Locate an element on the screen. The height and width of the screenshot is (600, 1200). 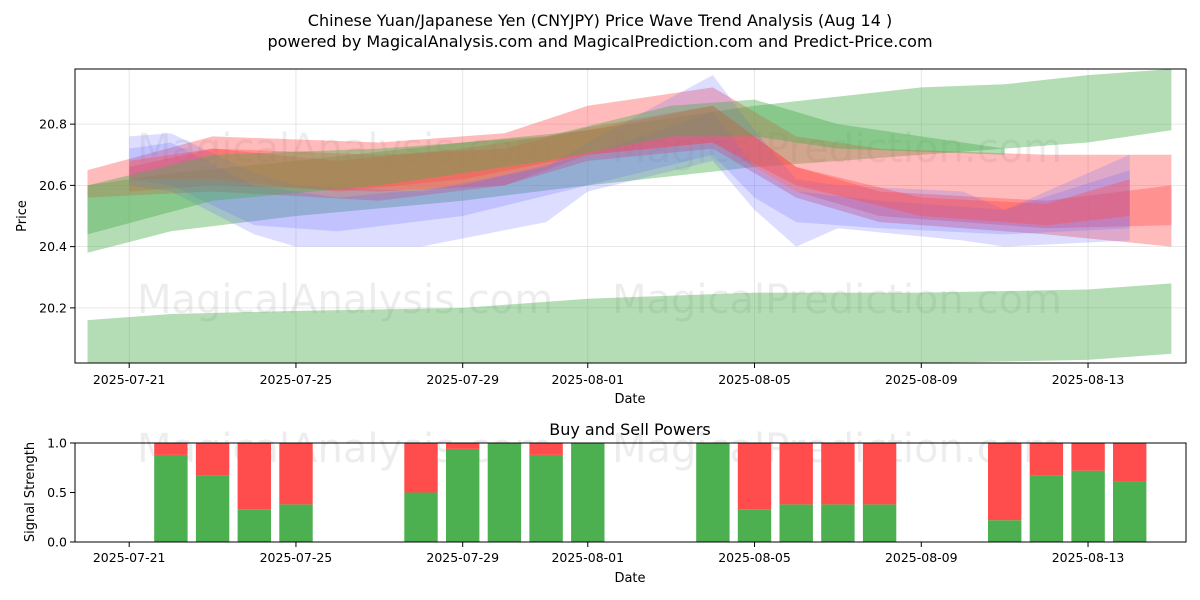
price-x-axis-label: Date is located at coordinates (629, 399).